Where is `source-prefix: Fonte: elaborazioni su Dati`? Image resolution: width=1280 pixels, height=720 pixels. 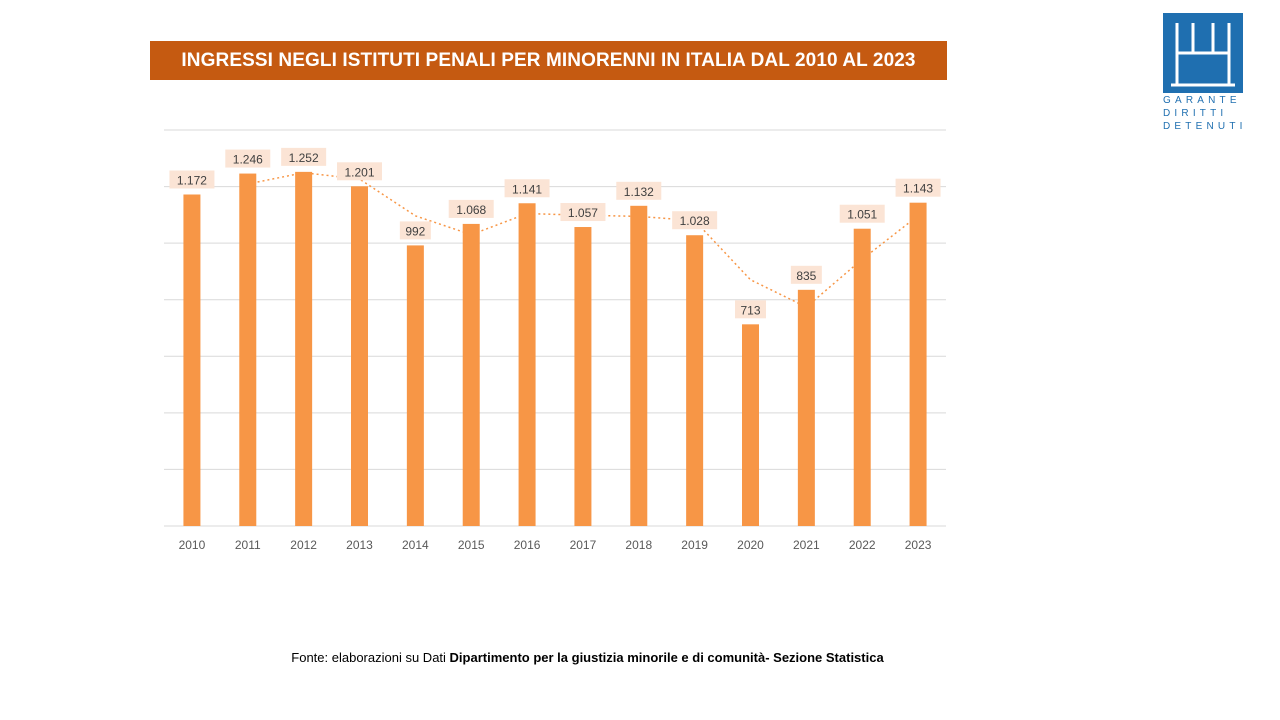 source-prefix: Fonte: elaborazioni su Dati is located at coordinates (370, 657).